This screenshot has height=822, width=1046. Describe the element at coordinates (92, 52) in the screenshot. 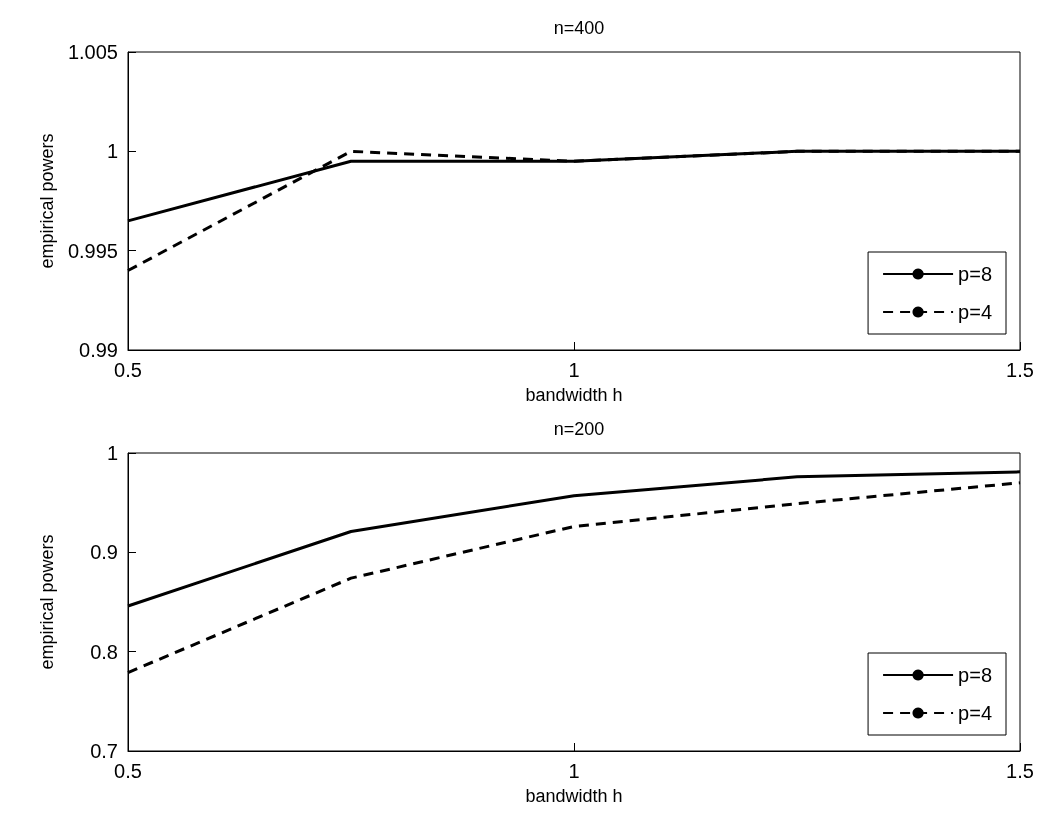

I see `y-tick-label: 1.005` at that location.